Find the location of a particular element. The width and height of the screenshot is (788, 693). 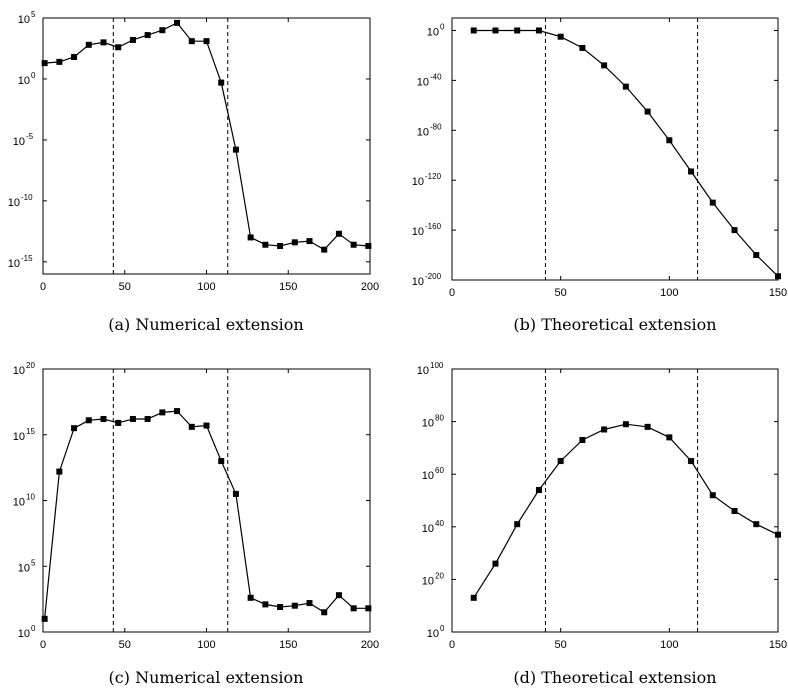

panel-caption: (a) Numerical extension is located at coordinates (205, 324).